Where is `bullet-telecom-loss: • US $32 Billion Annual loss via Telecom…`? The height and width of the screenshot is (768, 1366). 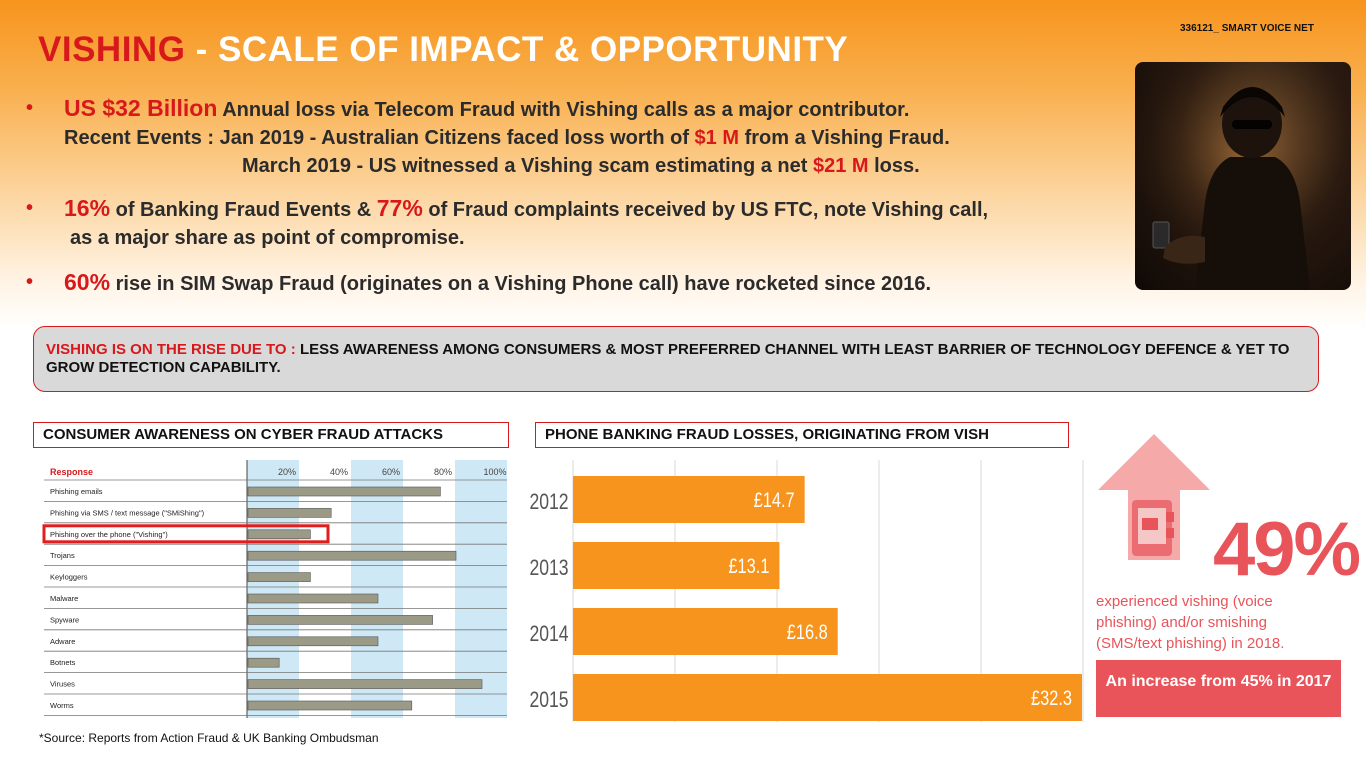
bullet-telecom-loss: • US $32 Billion Annual loss via Telecom… is located at coordinates (581, 136).